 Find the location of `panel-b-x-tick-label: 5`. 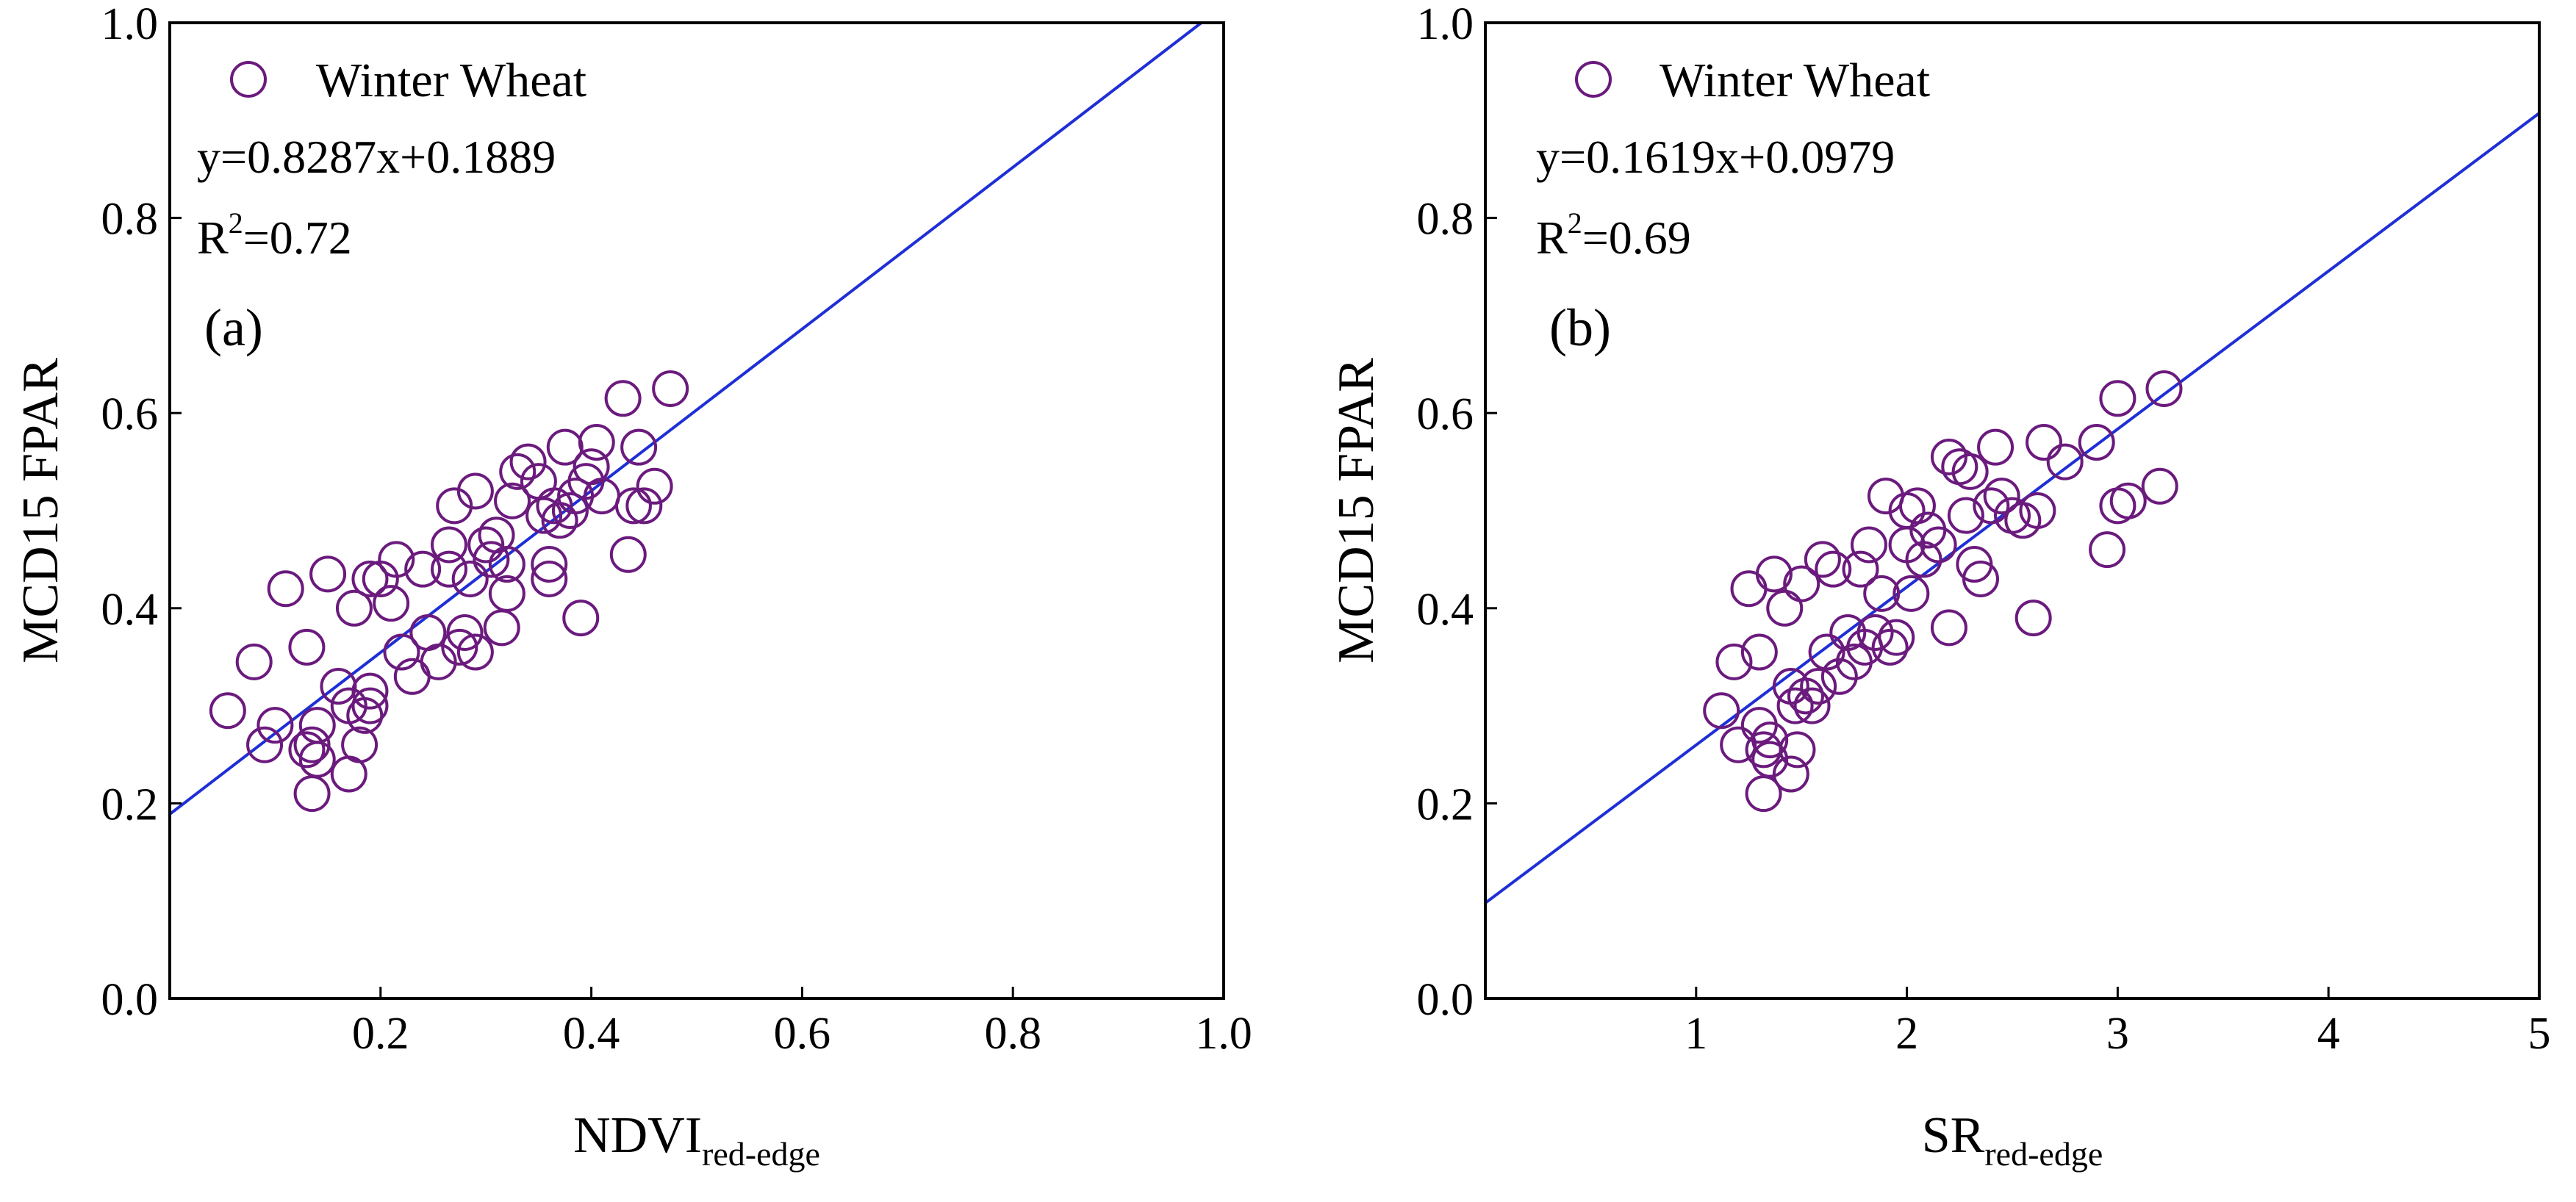

panel-b-x-tick-label: 5 is located at coordinates (2539, 1034).